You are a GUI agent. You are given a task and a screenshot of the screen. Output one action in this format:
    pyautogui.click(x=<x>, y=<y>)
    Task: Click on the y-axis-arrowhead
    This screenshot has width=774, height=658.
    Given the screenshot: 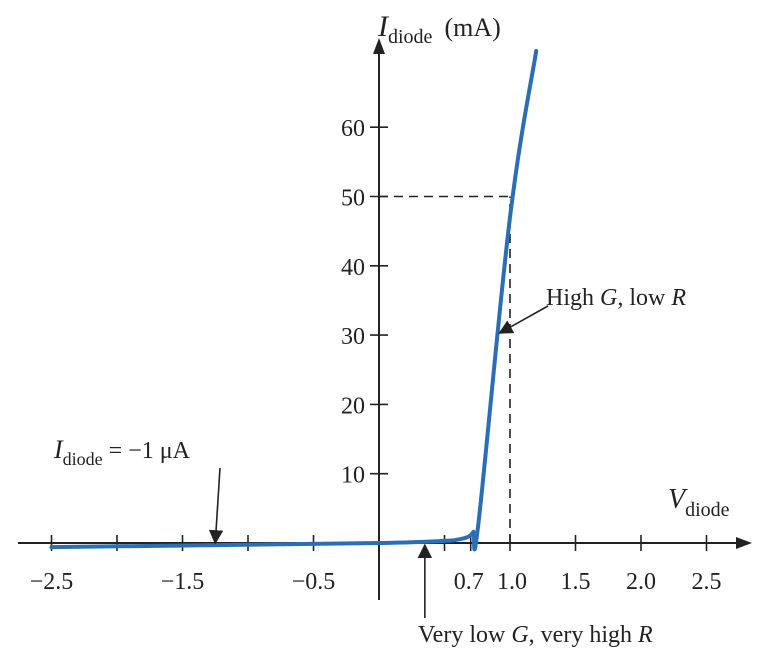 What is the action you would take?
    pyautogui.click(x=379, y=46)
    